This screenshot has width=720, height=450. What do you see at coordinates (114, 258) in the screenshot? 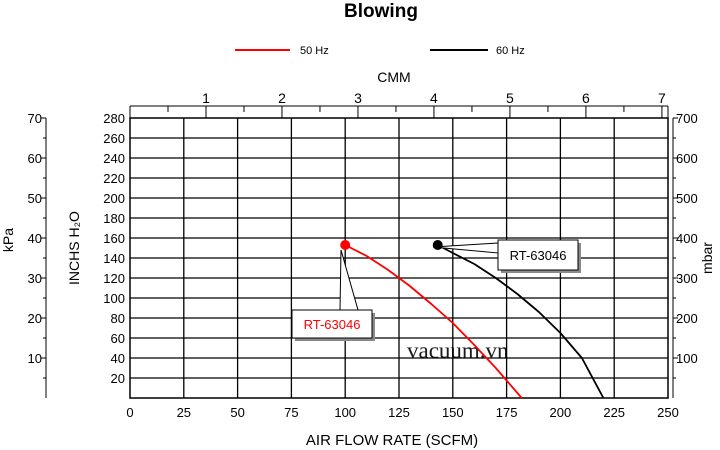
I see `y-tick-label: 140` at bounding box center [114, 258].